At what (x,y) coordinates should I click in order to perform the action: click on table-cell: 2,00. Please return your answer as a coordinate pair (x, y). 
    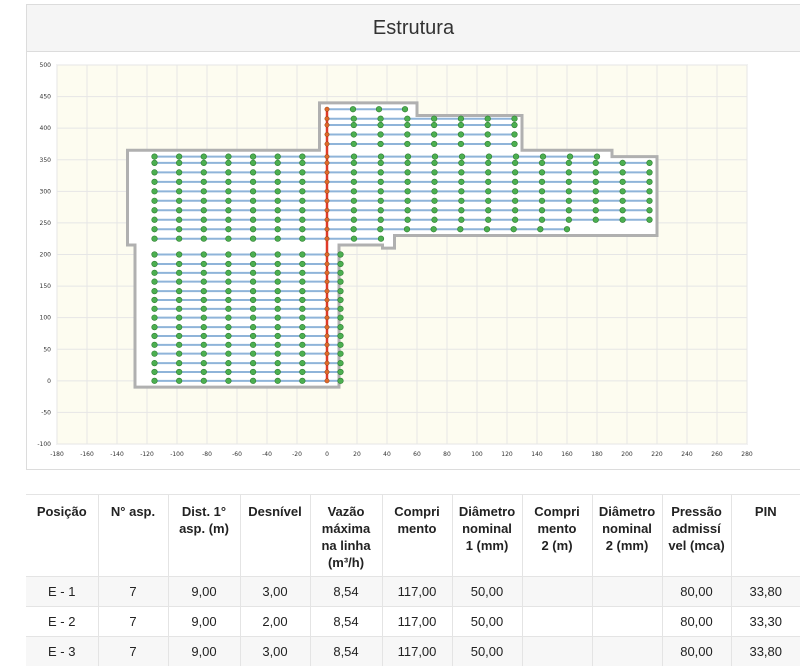
    Looking at the image, I should click on (275, 622).